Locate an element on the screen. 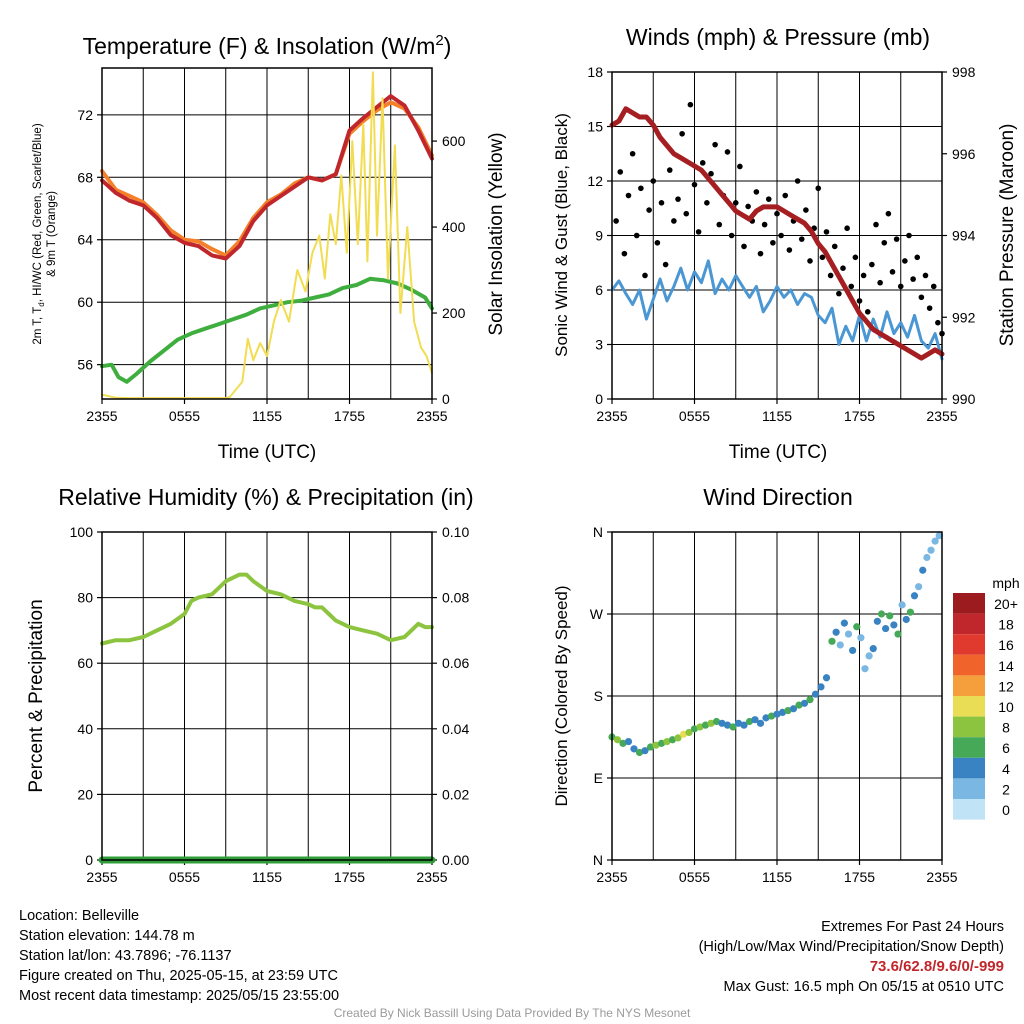 The image size is (1024, 1024). y2-tick-label: 0.04 is located at coordinates (455, 729).